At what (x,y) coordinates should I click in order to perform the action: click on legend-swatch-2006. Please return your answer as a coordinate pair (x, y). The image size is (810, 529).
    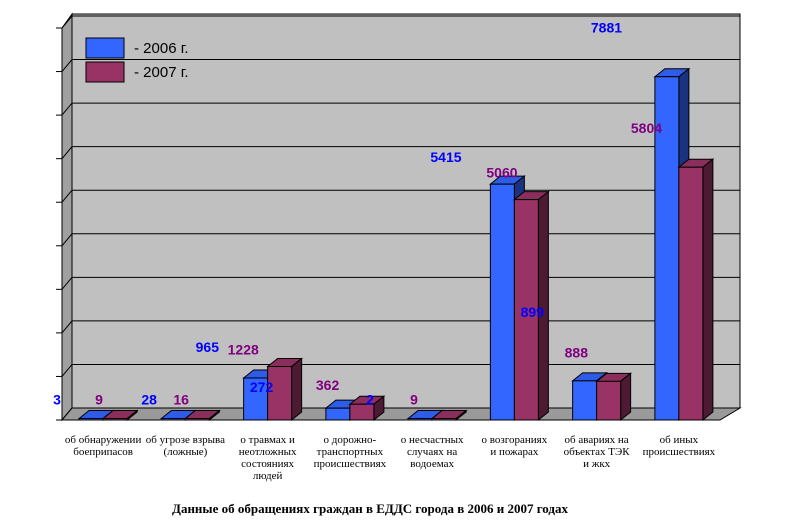
    Looking at the image, I should click on (105, 48).